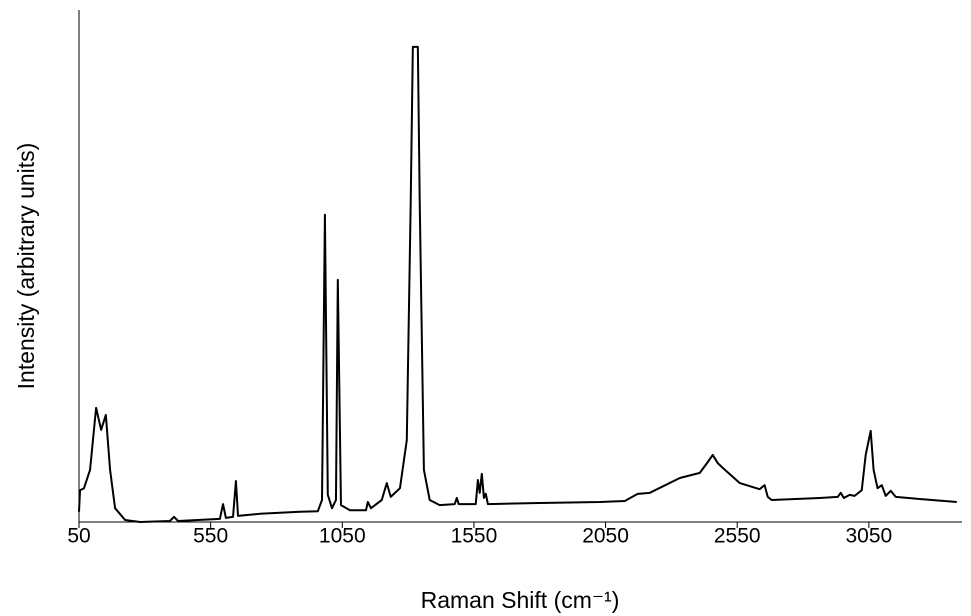  What do you see at coordinates (78, 536) in the screenshot?
I see `x-tick-label: 50` at bounding box center [78, 536].